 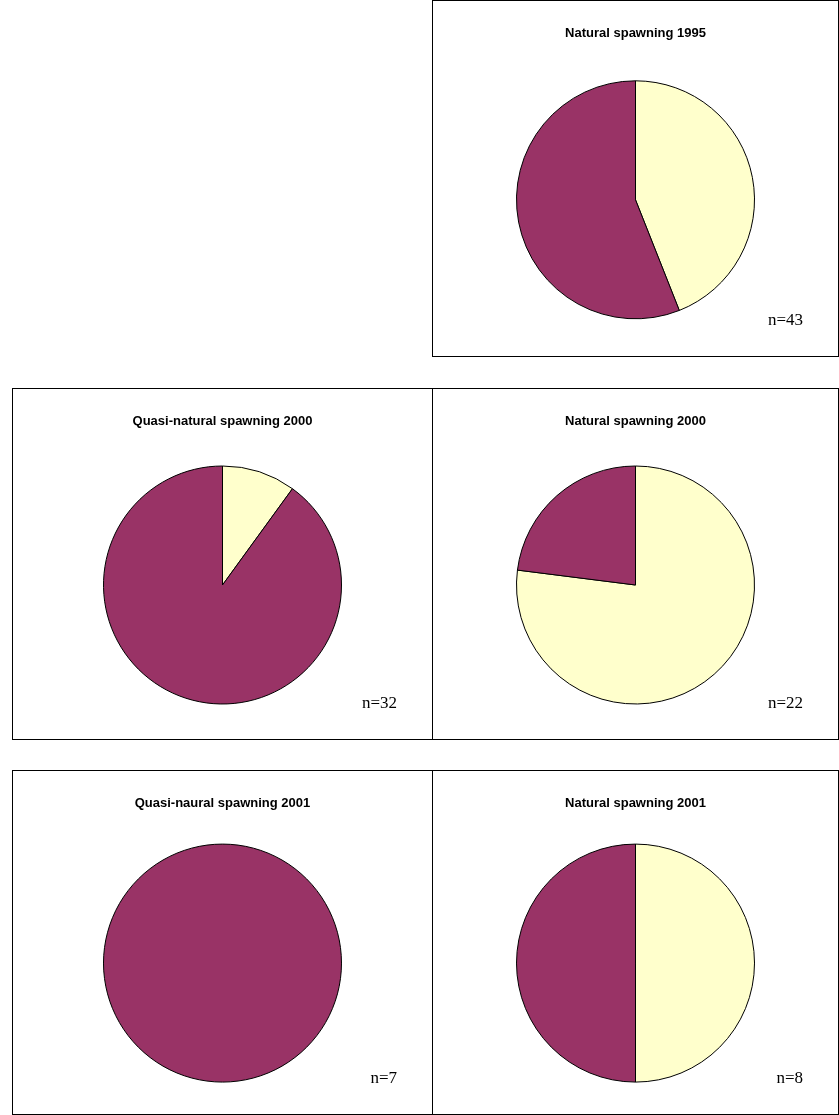 What do you see at coordinates (785, 702) in the screenshot?
I see `text: n=22` at bounding box center [785, 702].